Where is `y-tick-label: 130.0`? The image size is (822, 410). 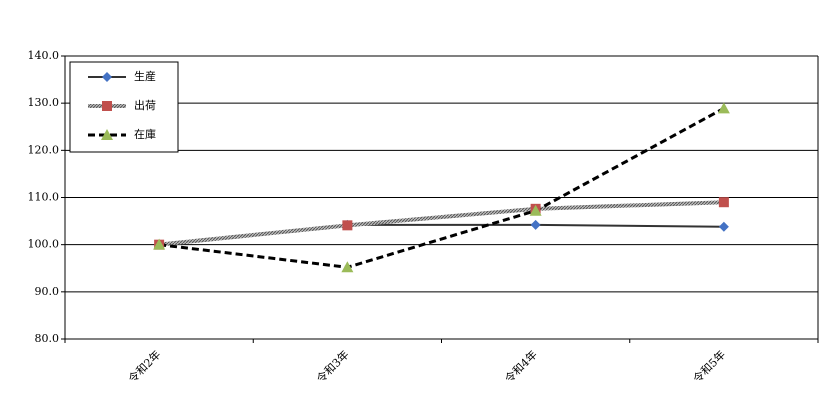
y-tick-label: 130.0 is located at coordinates (44, 102).